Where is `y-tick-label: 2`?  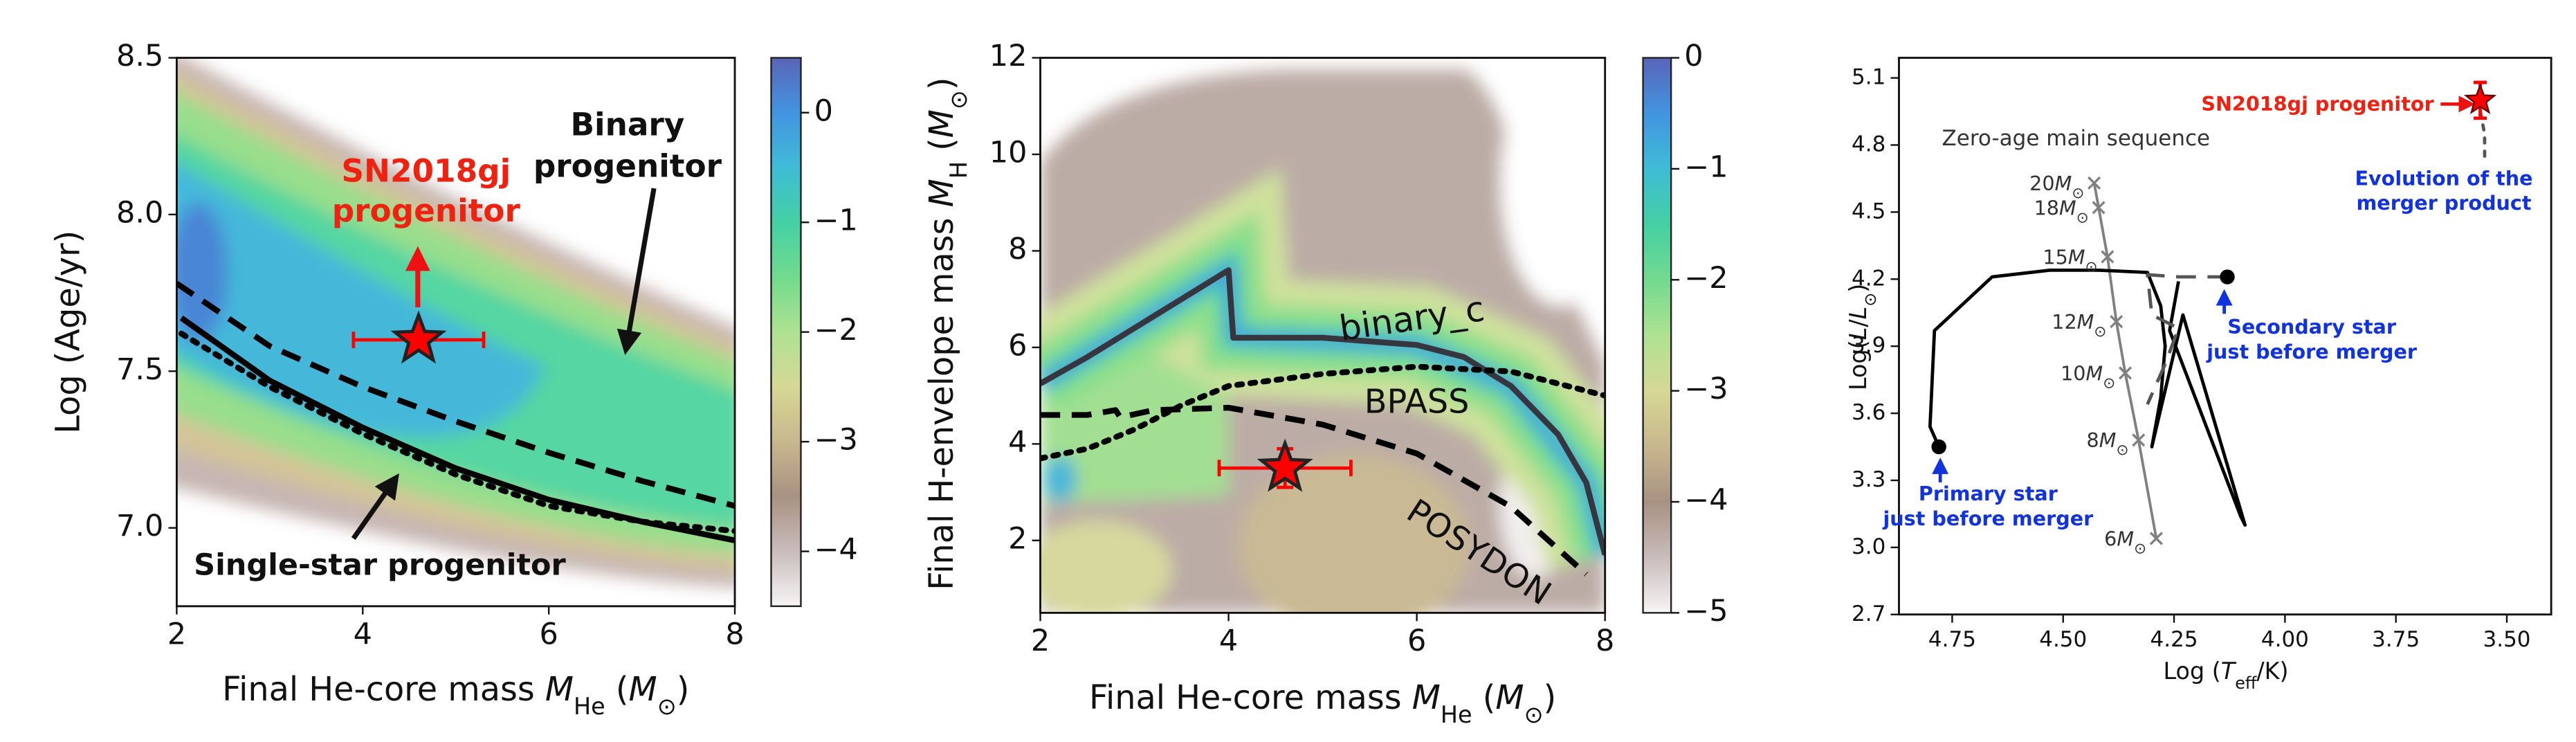
y-tick-label: 2 is located at coordinates (1018, 538).